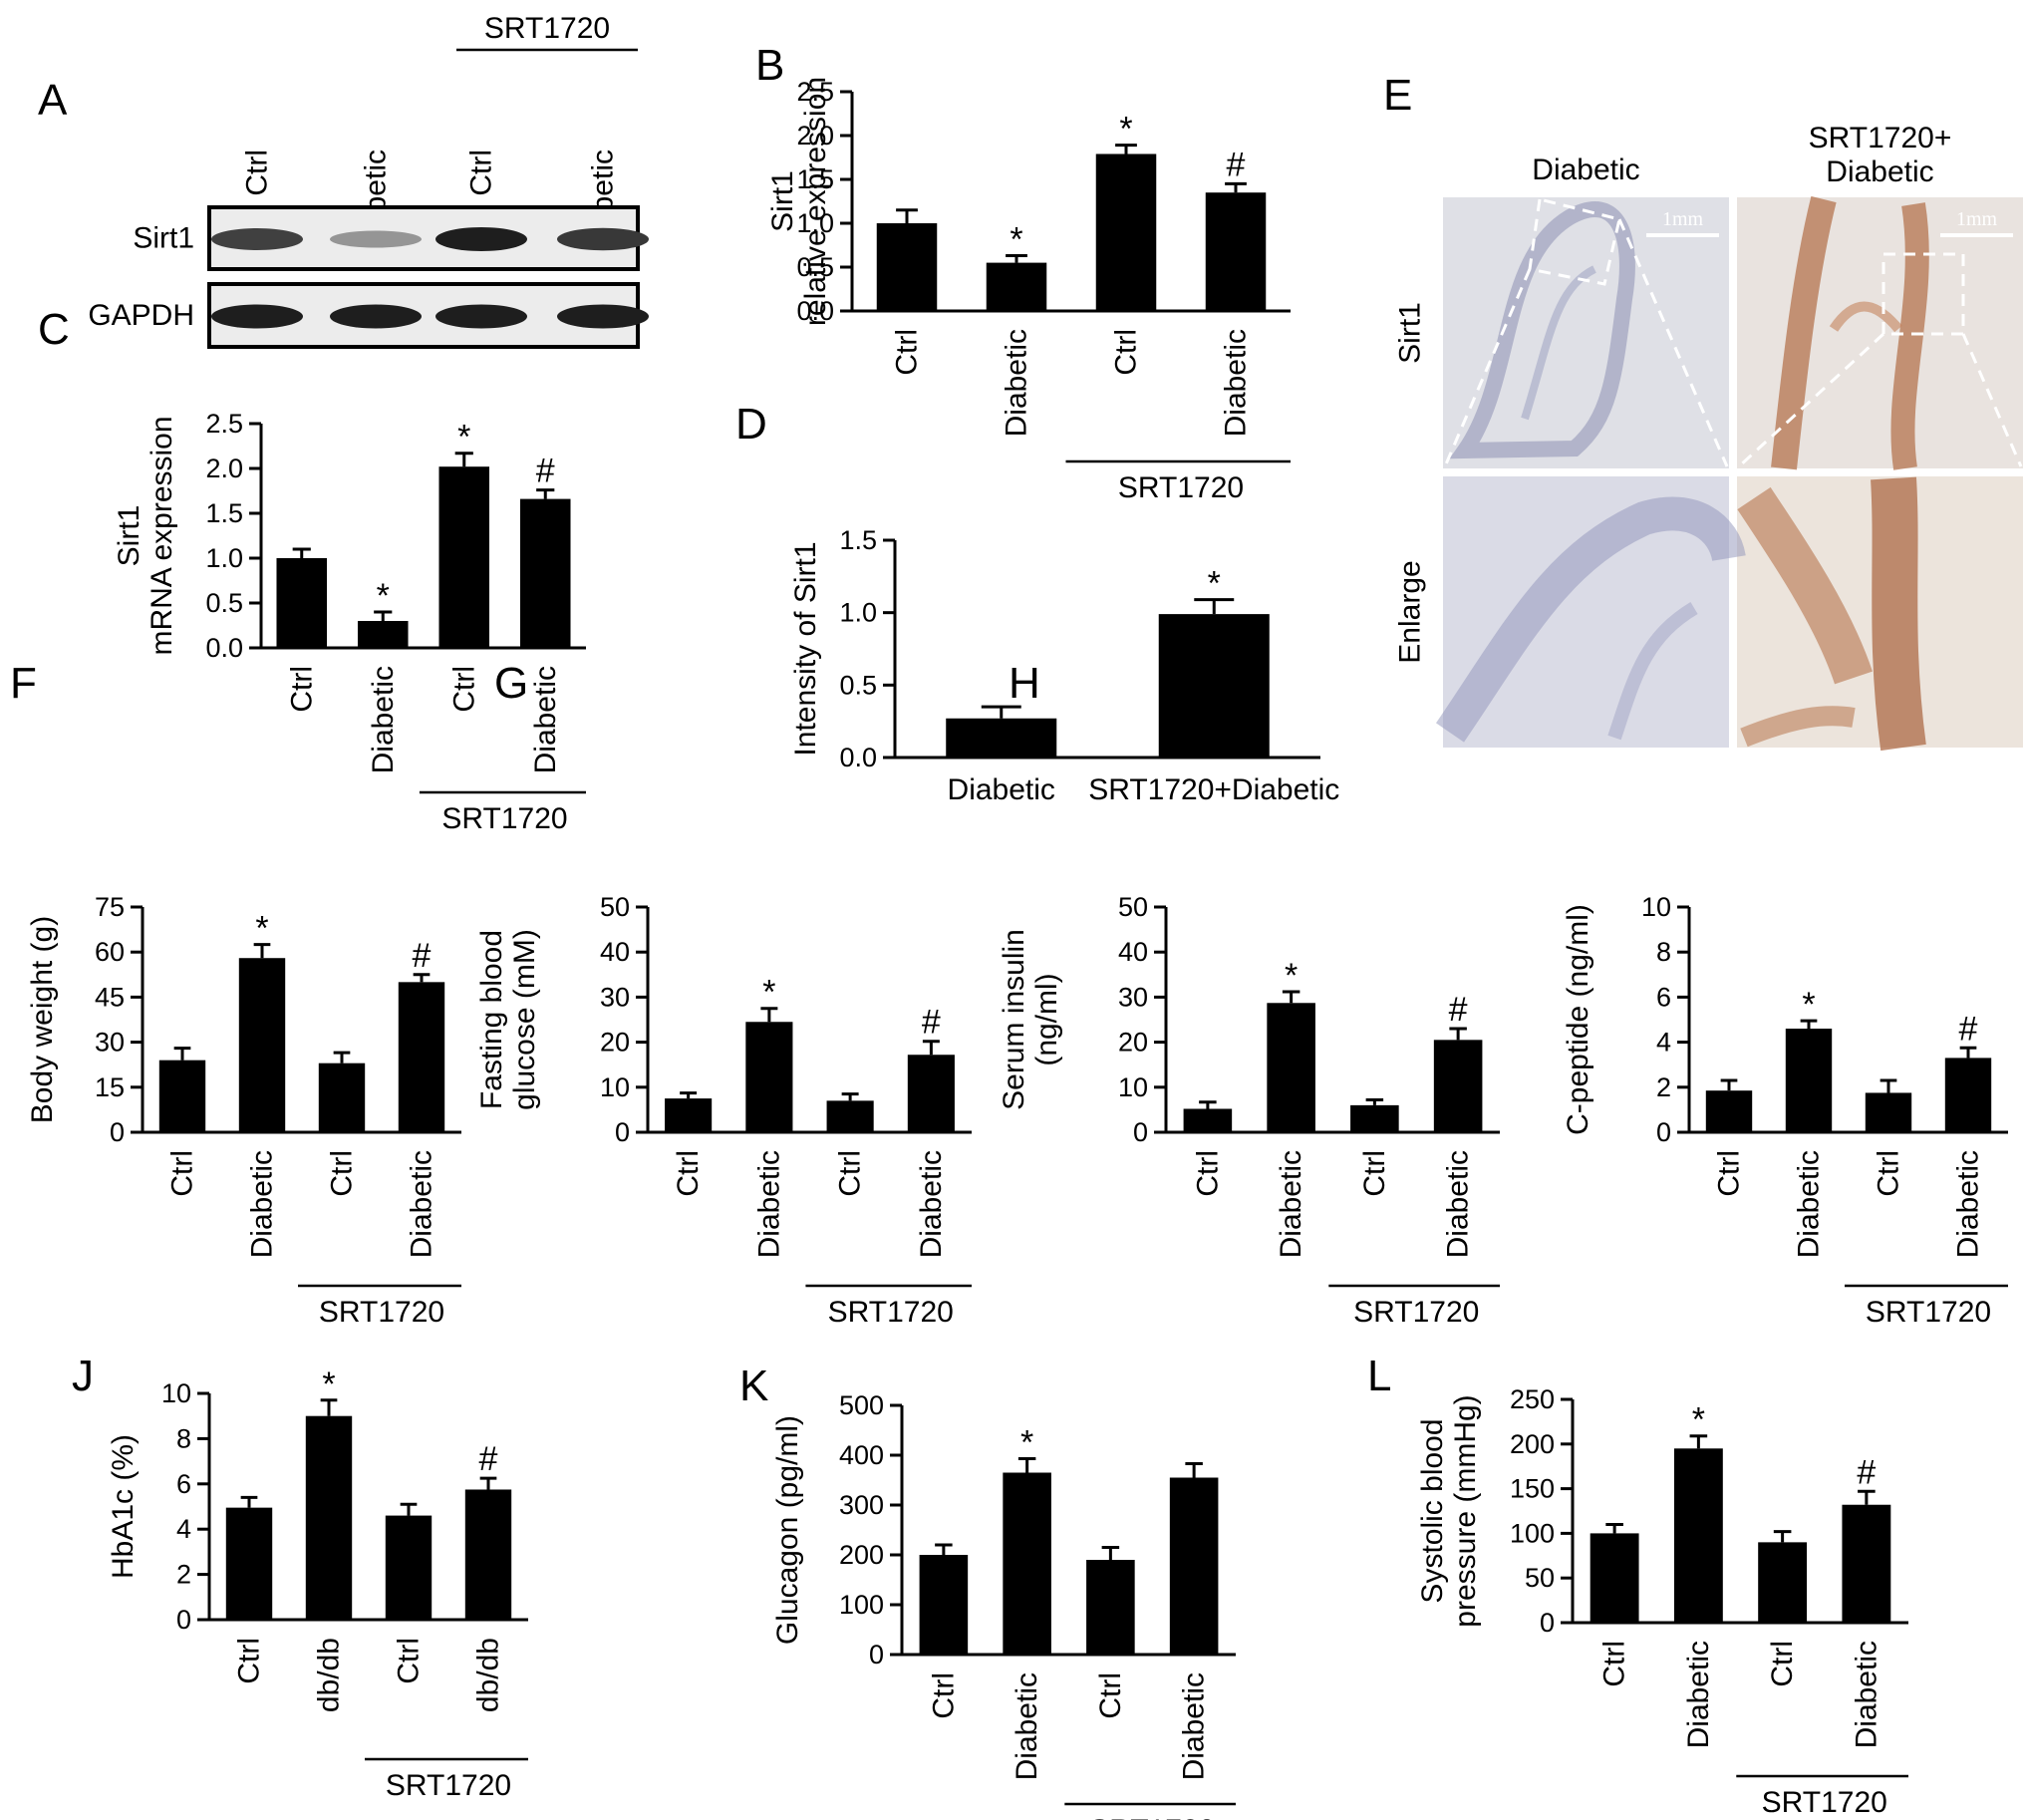 Image resolution: width=2025 pixels, height=1820 pixels. I want to click on y-tick-label: 45, so click(110, 997).